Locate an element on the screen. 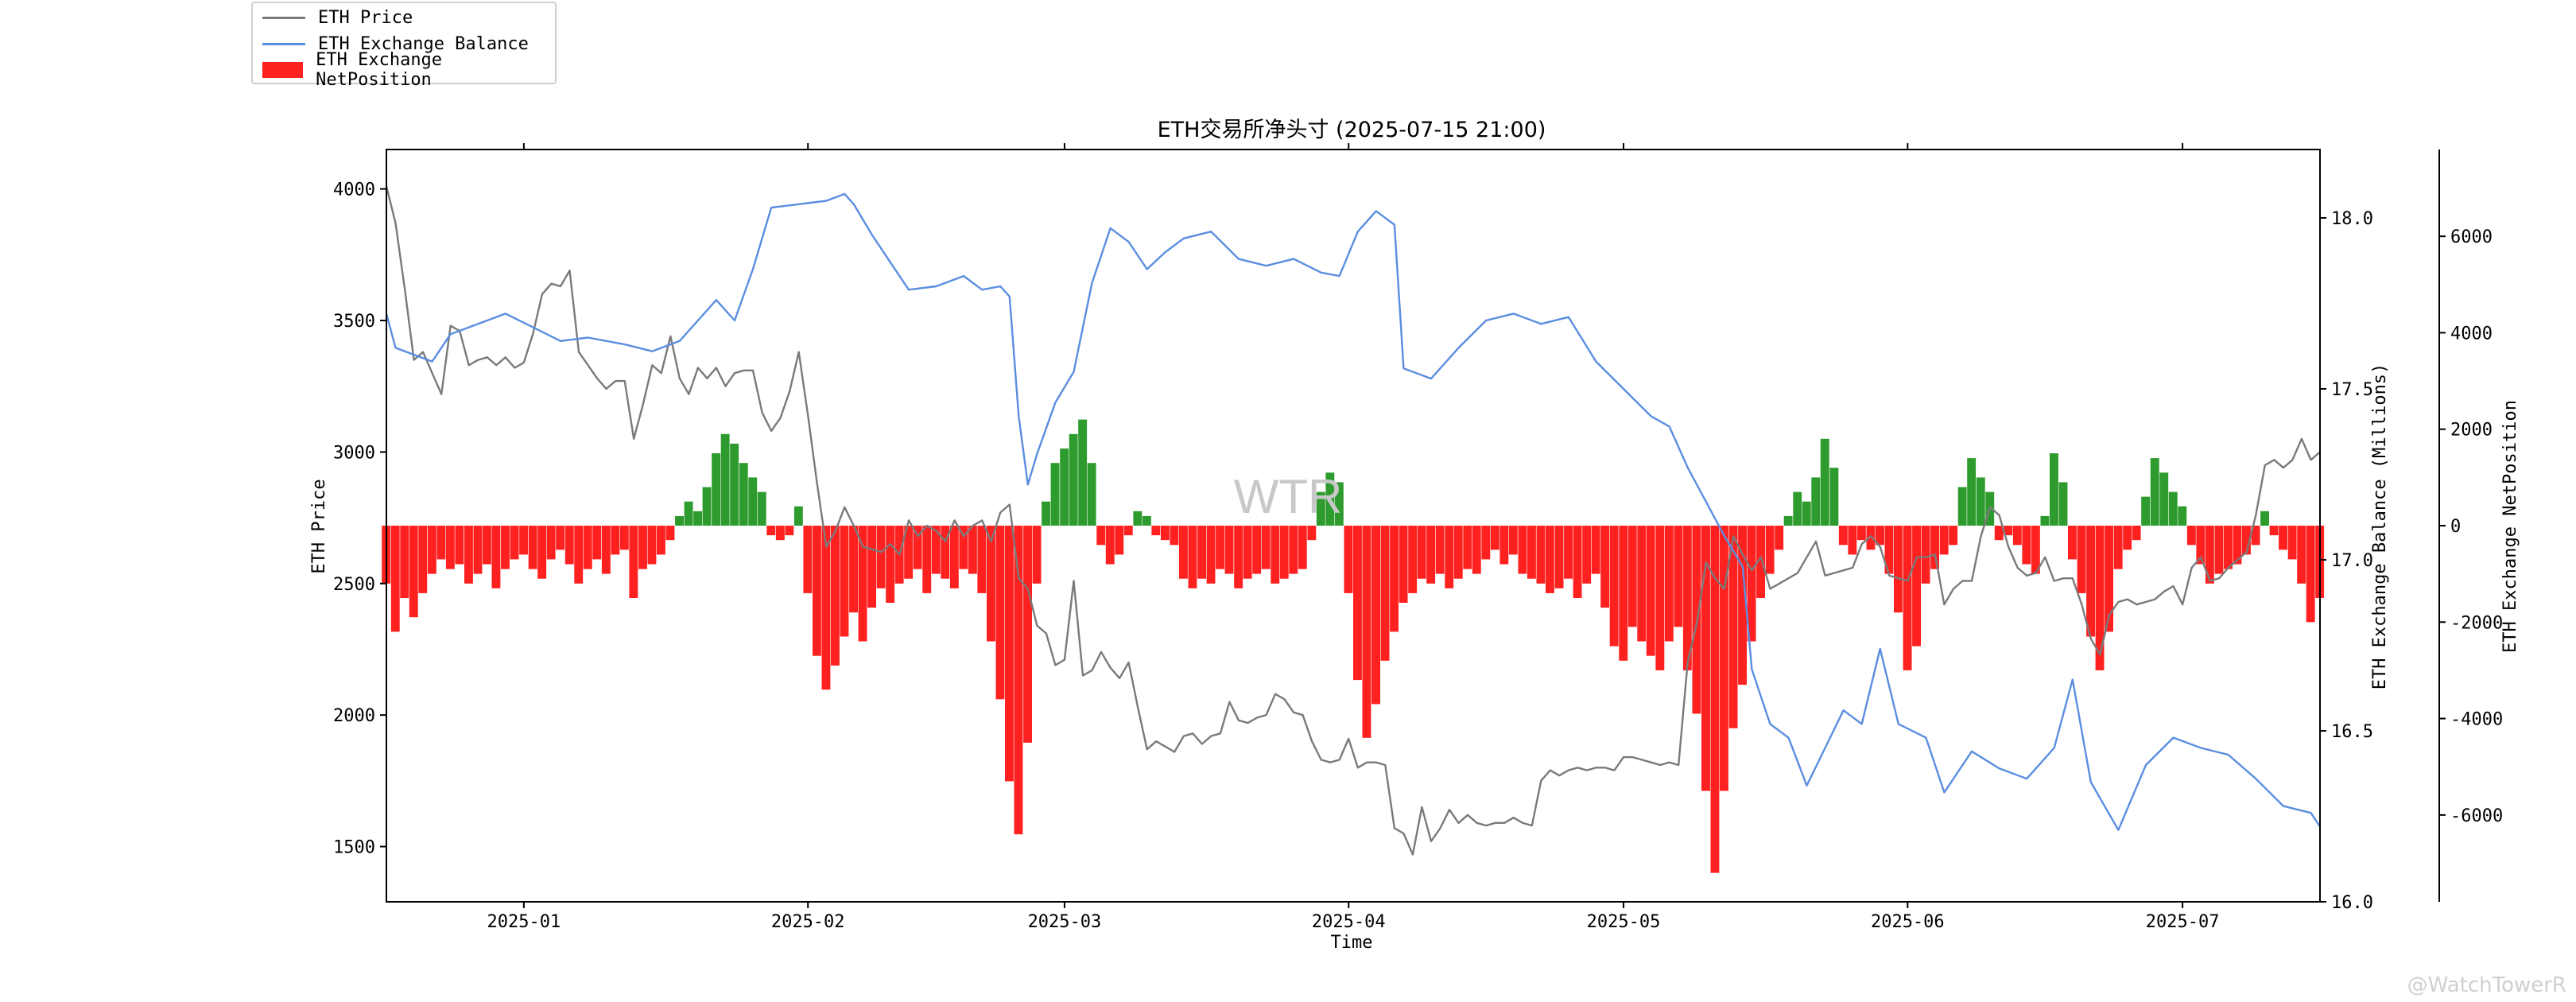  y-axis-label-left: ETH Price is located at coordinates (319, 526).